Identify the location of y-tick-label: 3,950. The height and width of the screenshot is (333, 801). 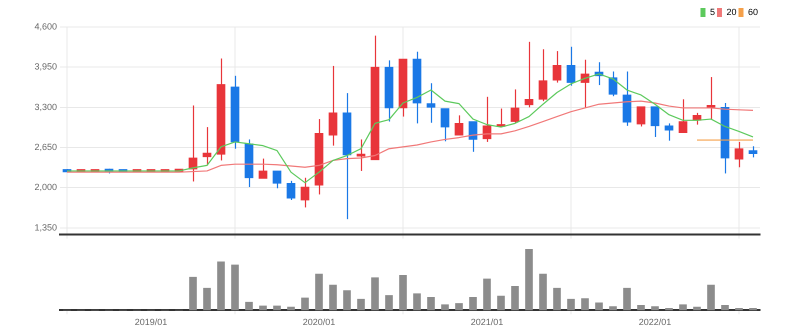
(45, 67).